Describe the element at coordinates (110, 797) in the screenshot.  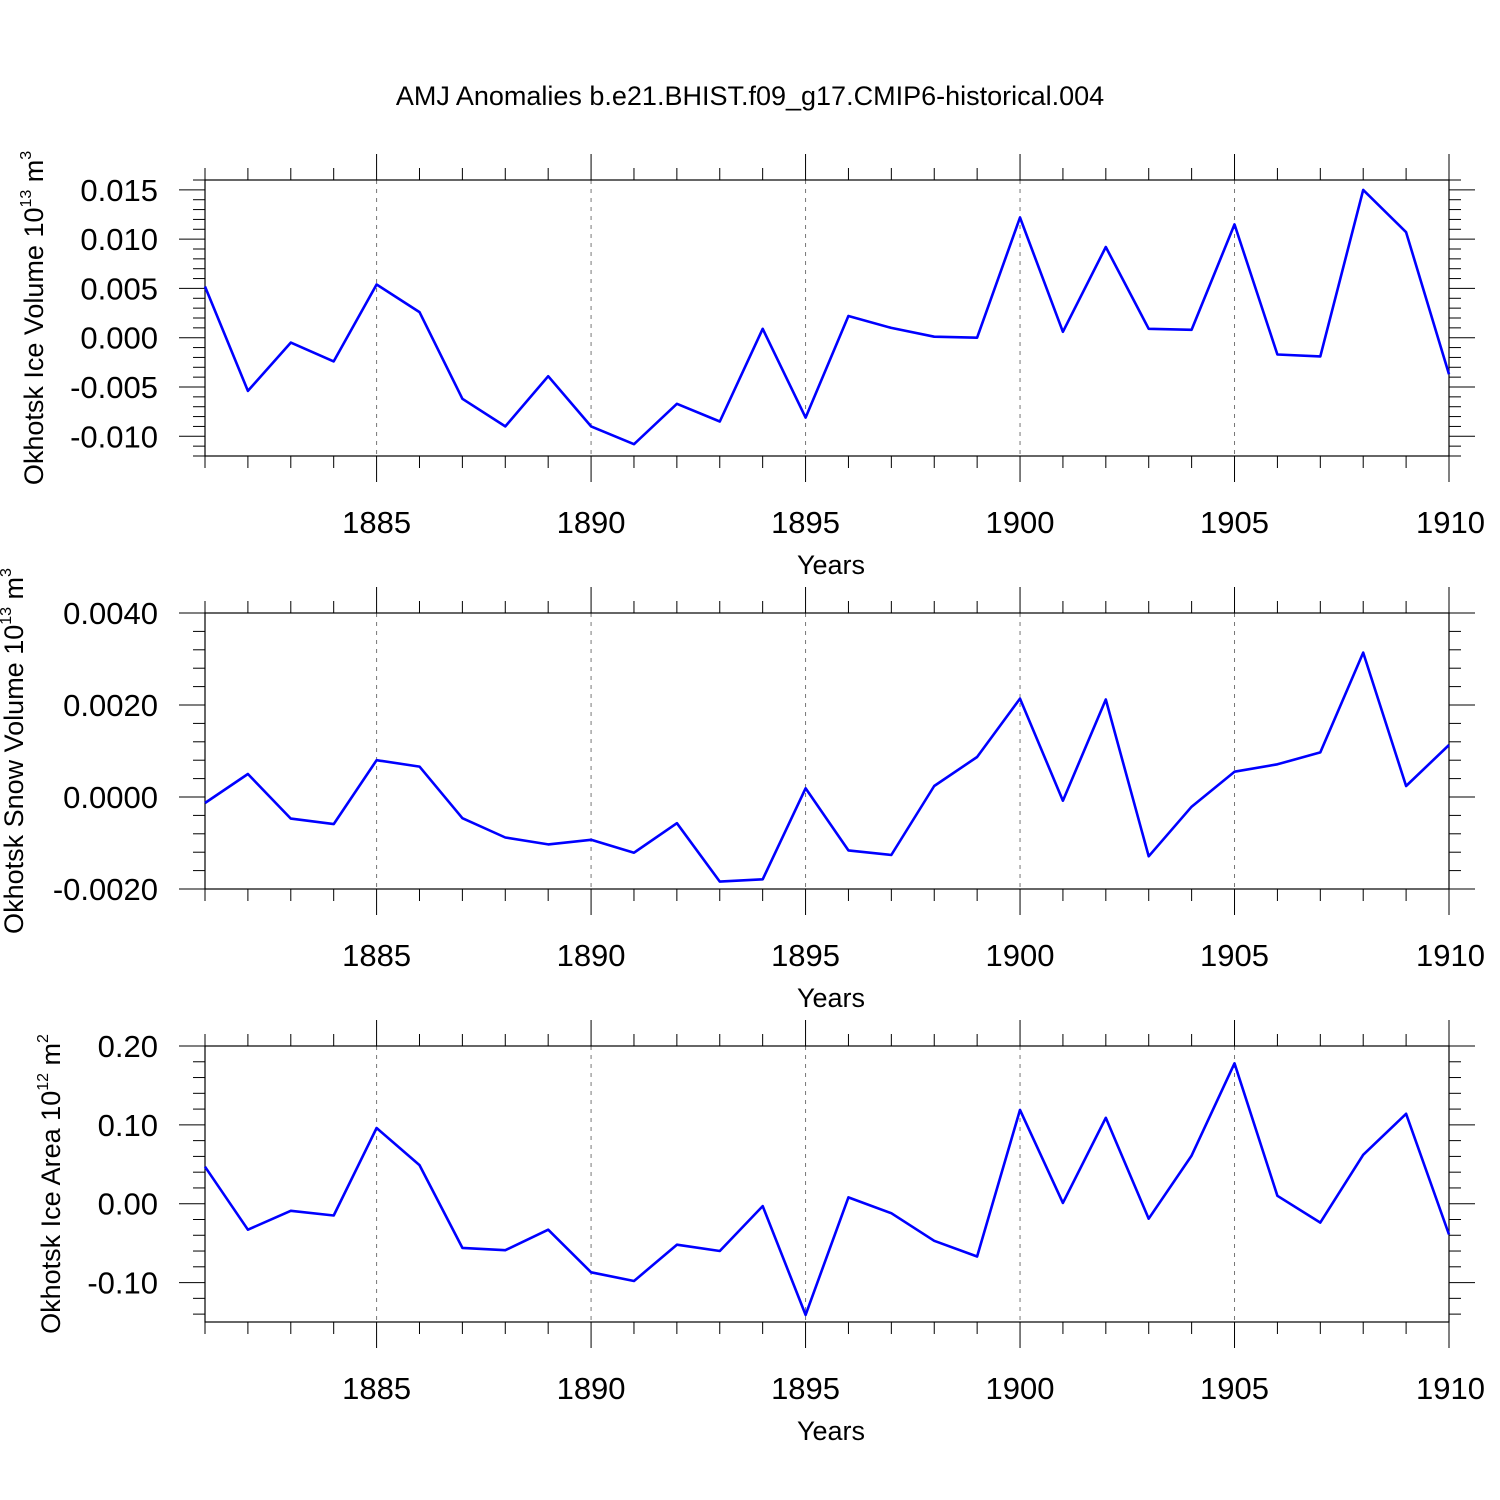
I see `y-tick-label: 0.0000` at that location.